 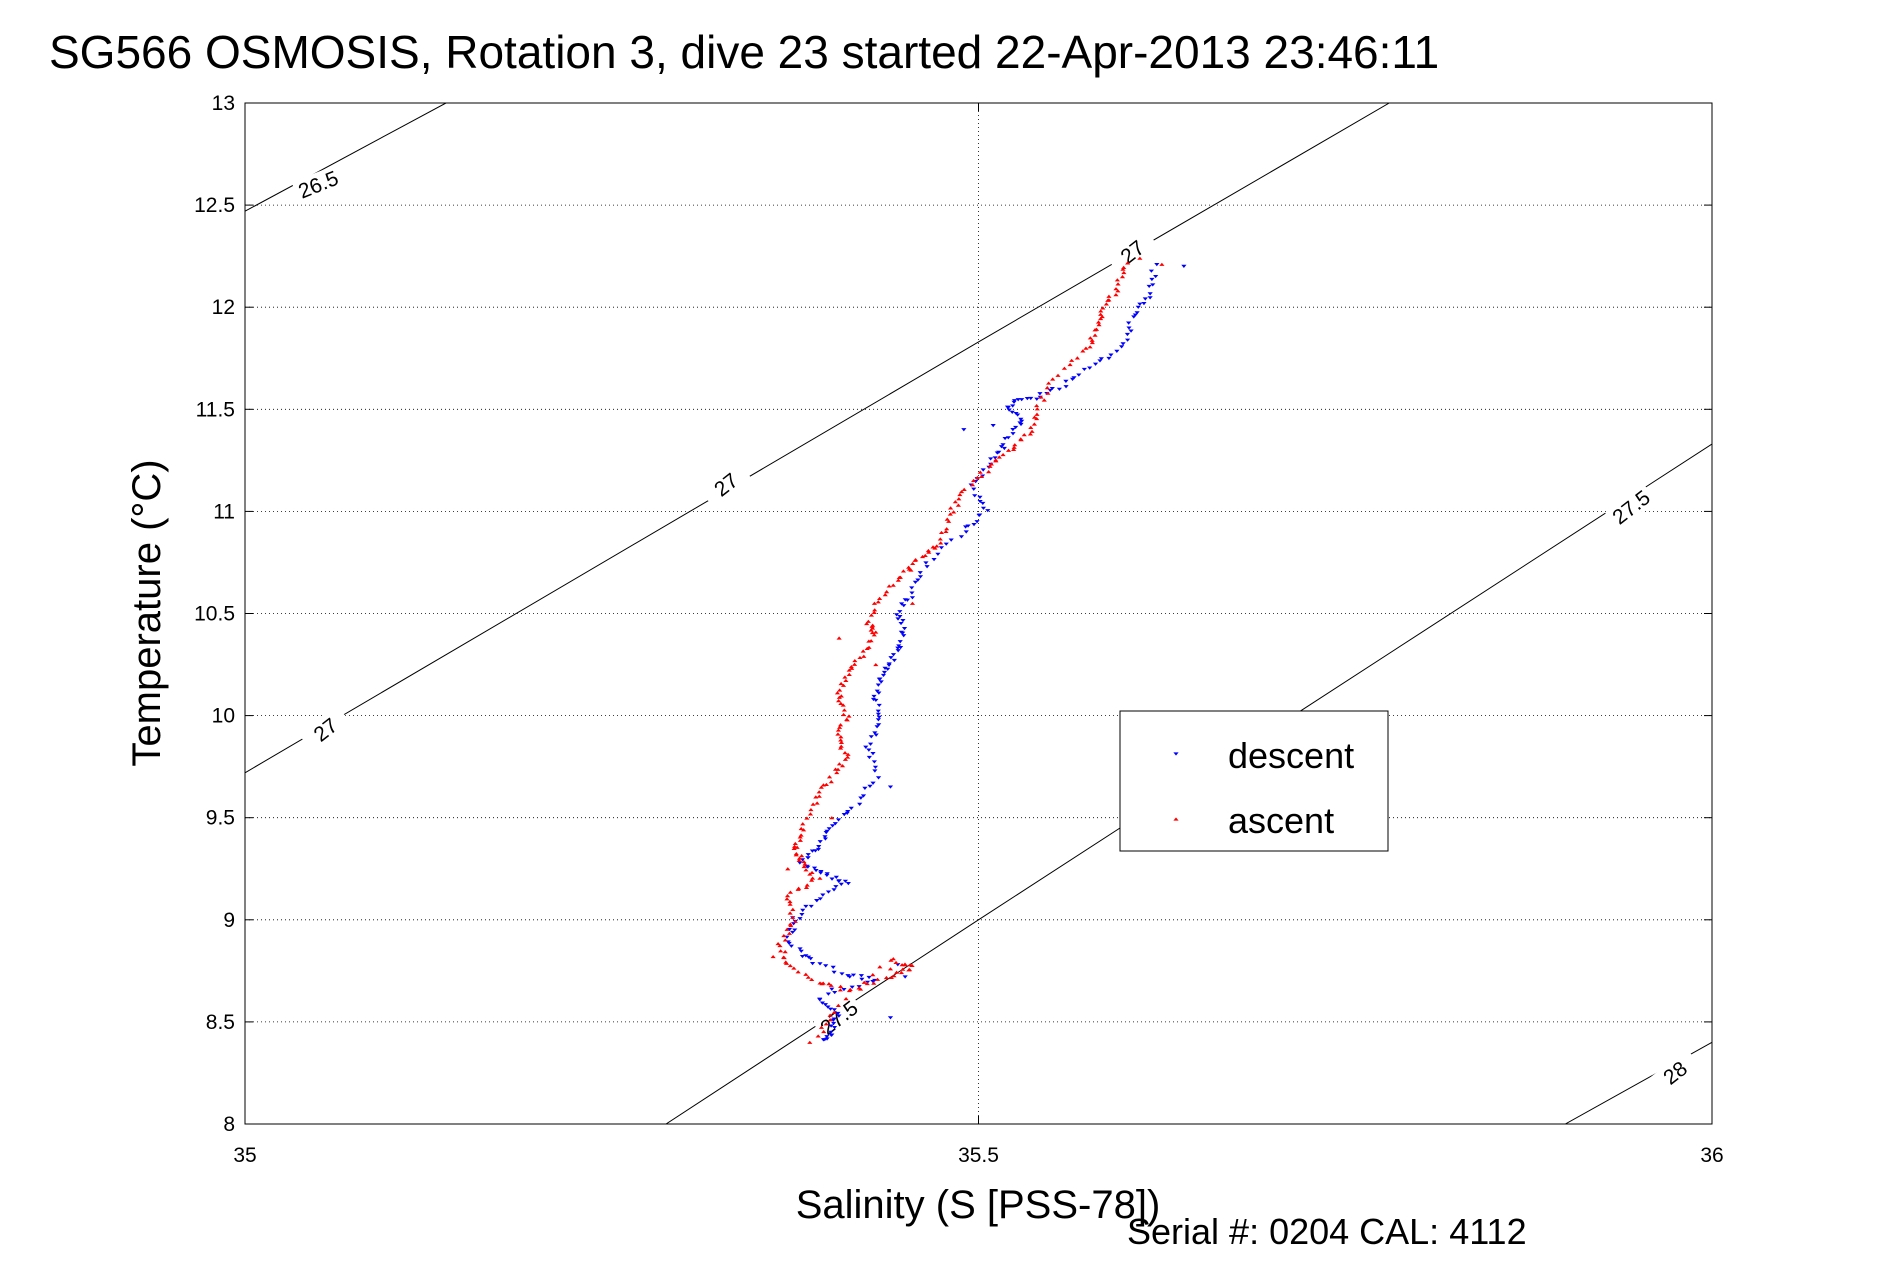 What do you see at coordinates (978, 1155) in the screenshot?
I see `x-tick-label: 35.5` at bounding box center [978, 1155].